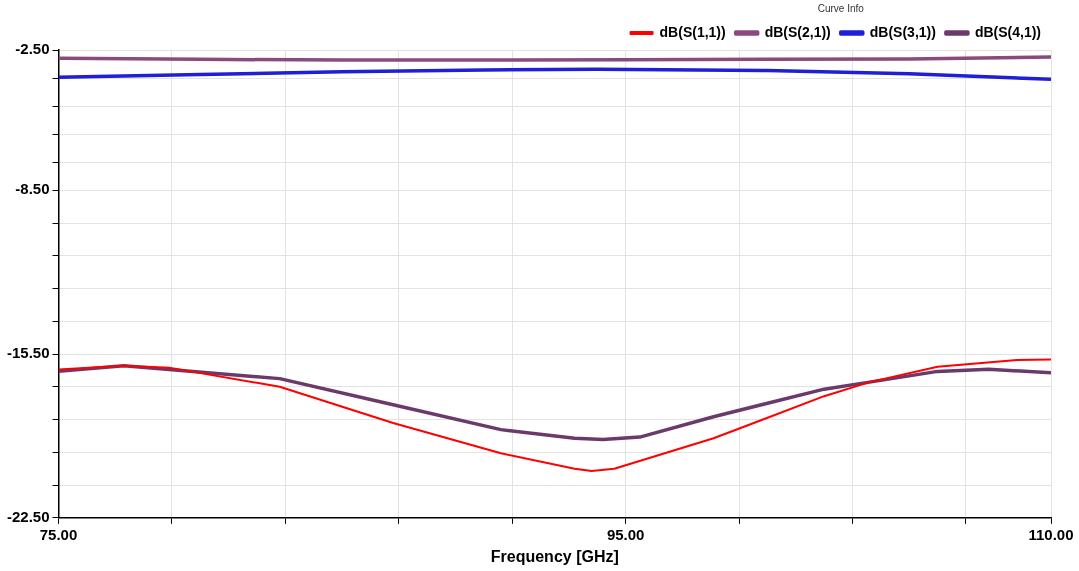  What do you see at coordinates (902, 31) in the screenshot?
I see `legend-label: dB(S(3,1))` at bounding box center [902, 31].